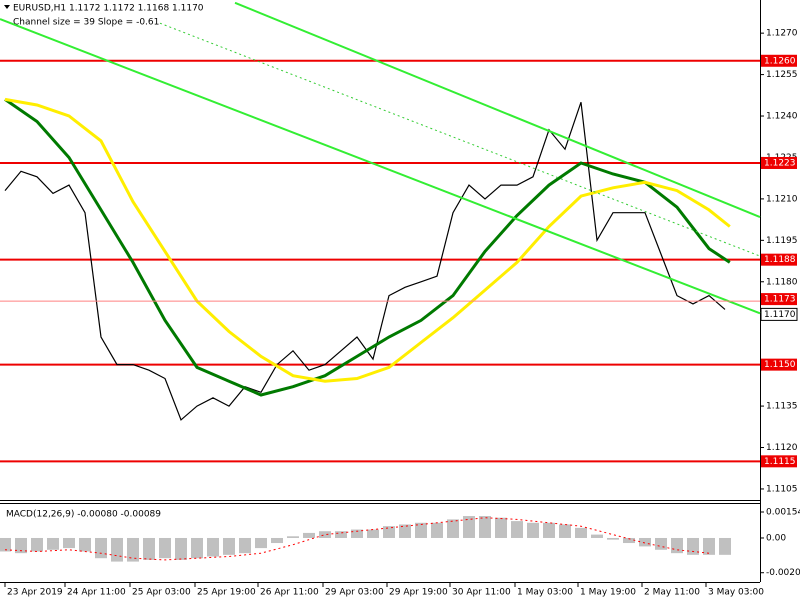 The height and width of the screenshot is (600, 800). Describe the element at coordinates (736, 593) in the screenshot. I see `x-tick-label: 3 May 03:00` at that location.